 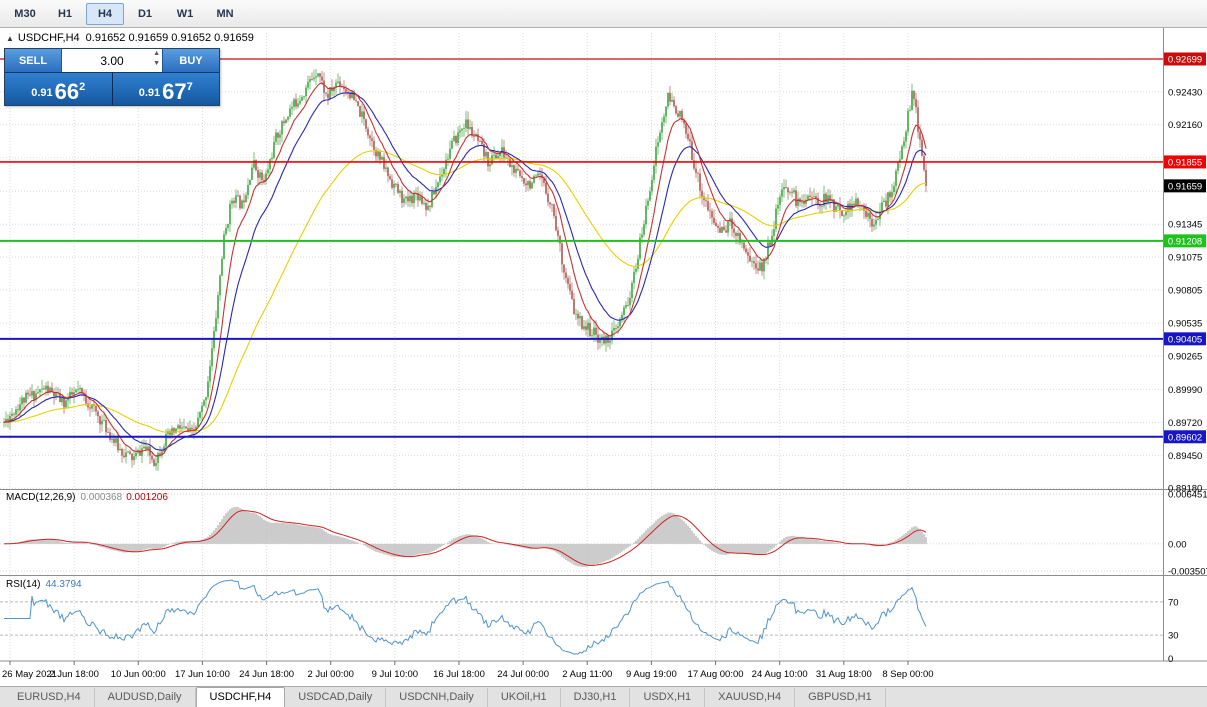 What do you see at coordinates (1185, 456) in the screenshot?
I see `svg-text: 0.89450` at bounding box center [1185, 456].